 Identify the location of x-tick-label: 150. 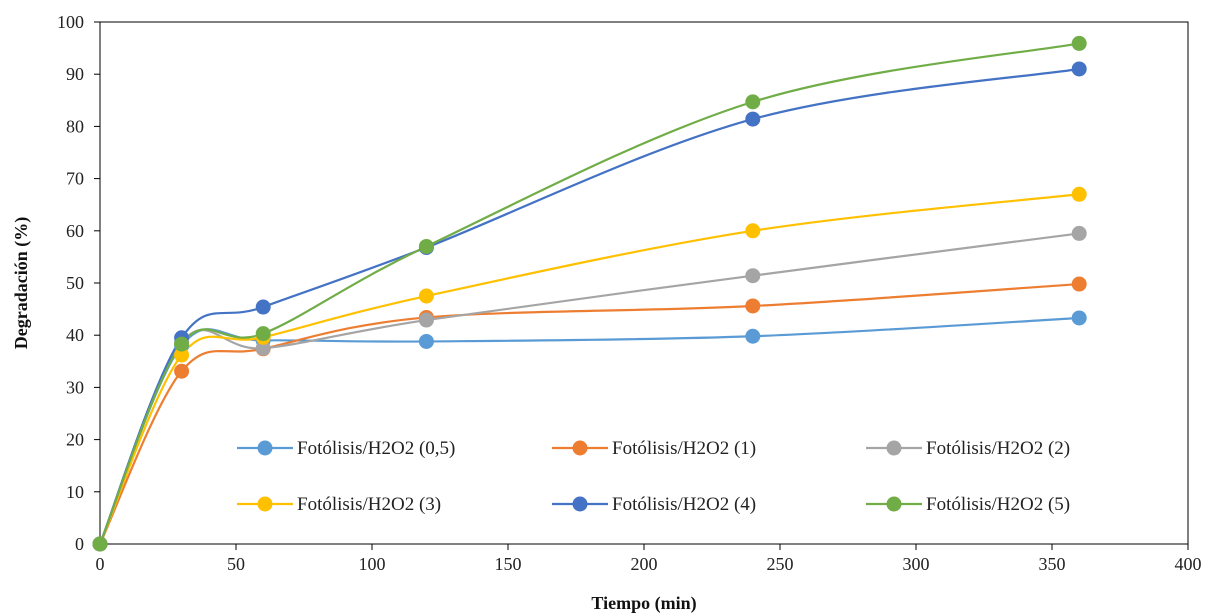
(508, 564).